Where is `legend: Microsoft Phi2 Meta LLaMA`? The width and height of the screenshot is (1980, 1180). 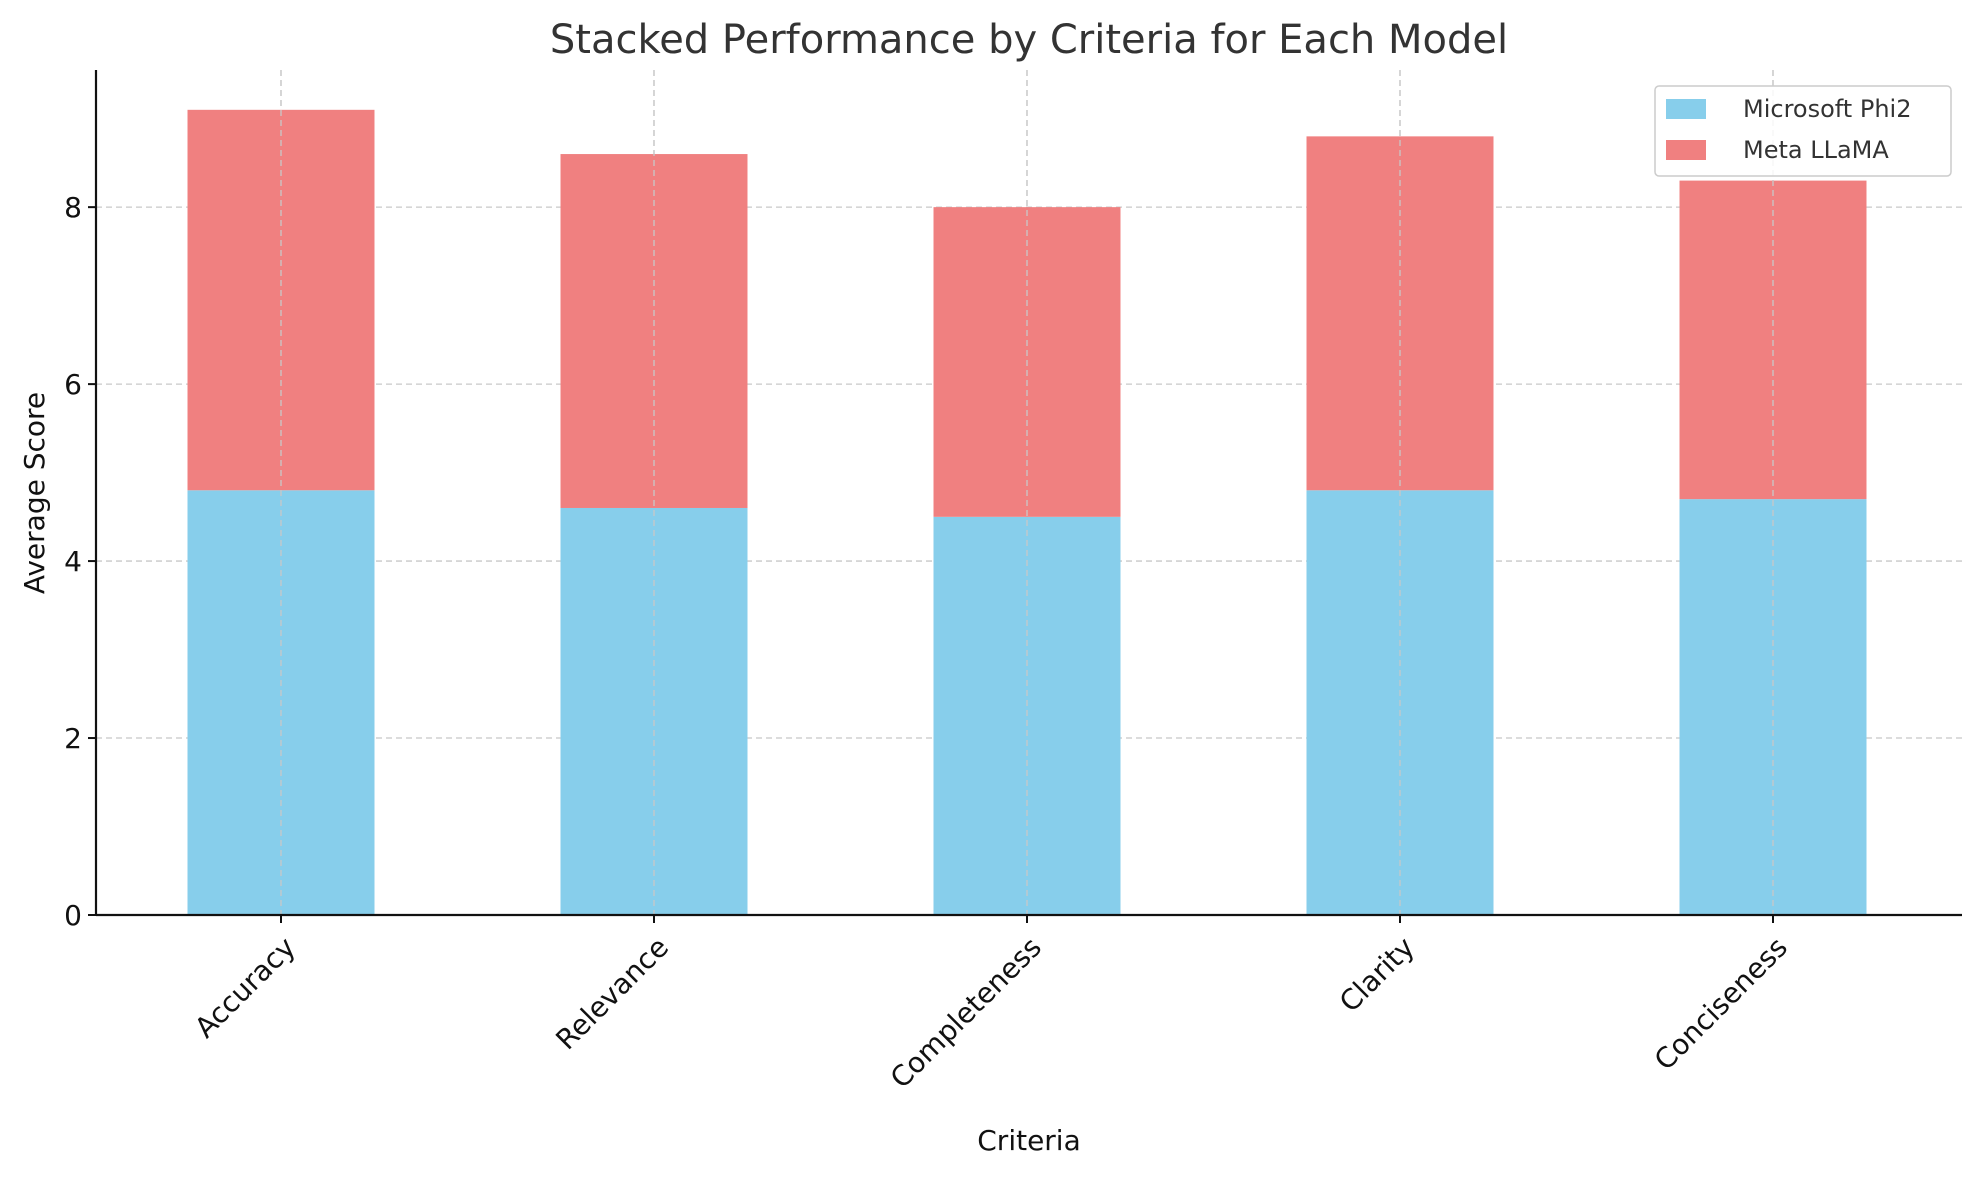 legend: Microsoft Phi2 Meta LLaMA is located at coordinates (1803, 131).